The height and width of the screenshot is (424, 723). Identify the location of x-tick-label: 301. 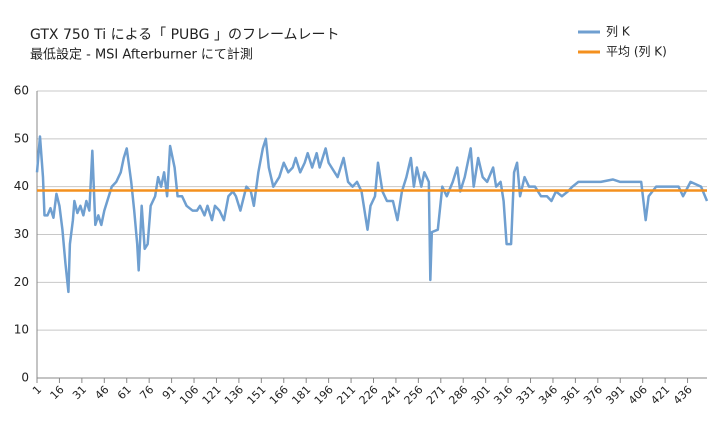
(481, 395).